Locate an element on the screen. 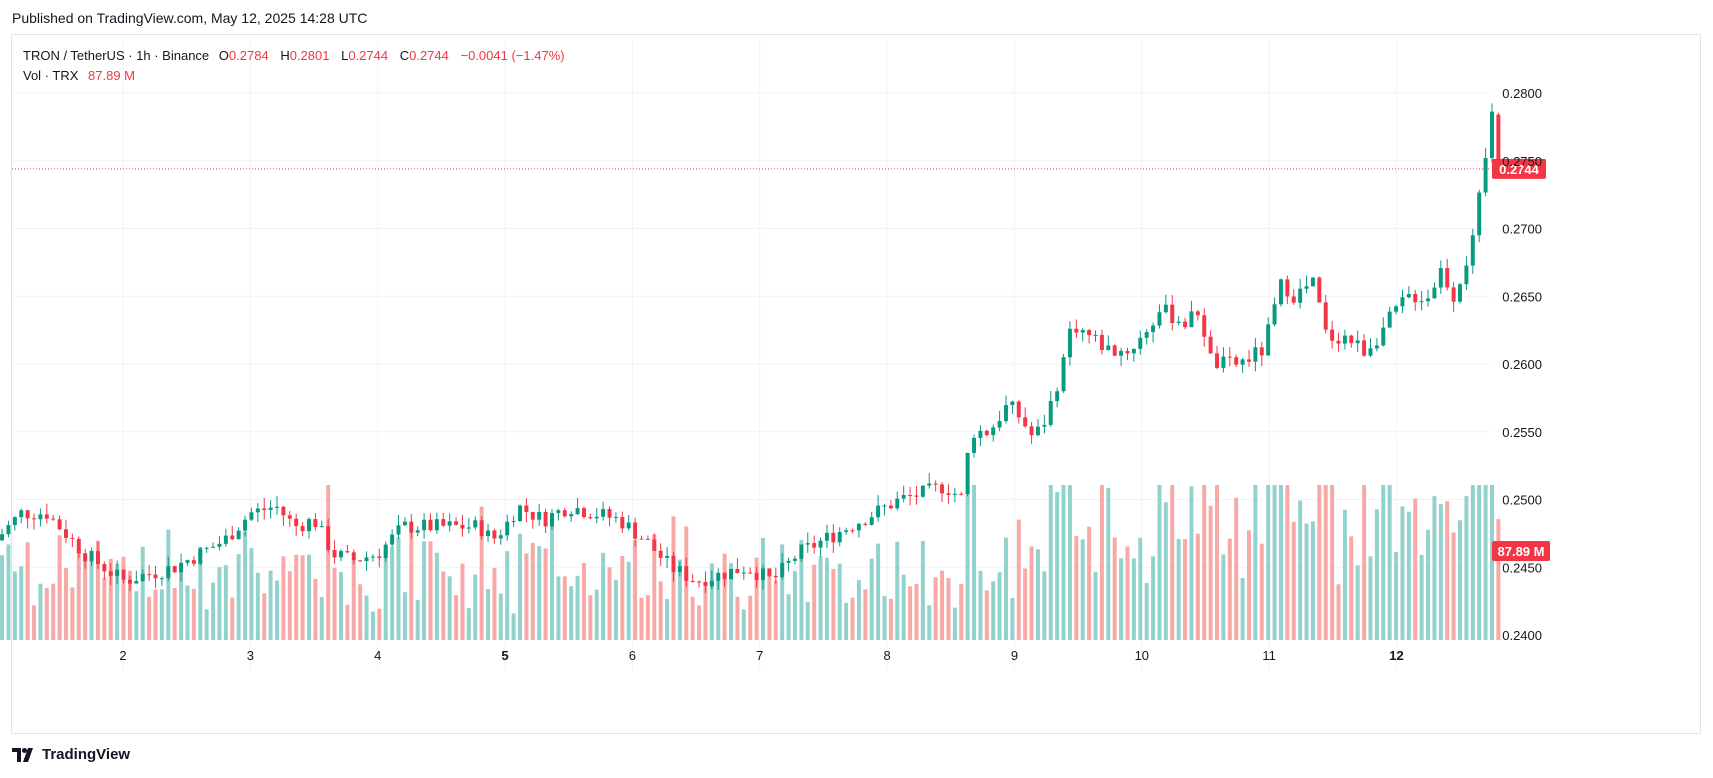 Image resolution: width=1713 pixels, height=778 pixels. tradingview-logo: TradingView is located at coordinates (71, 754).